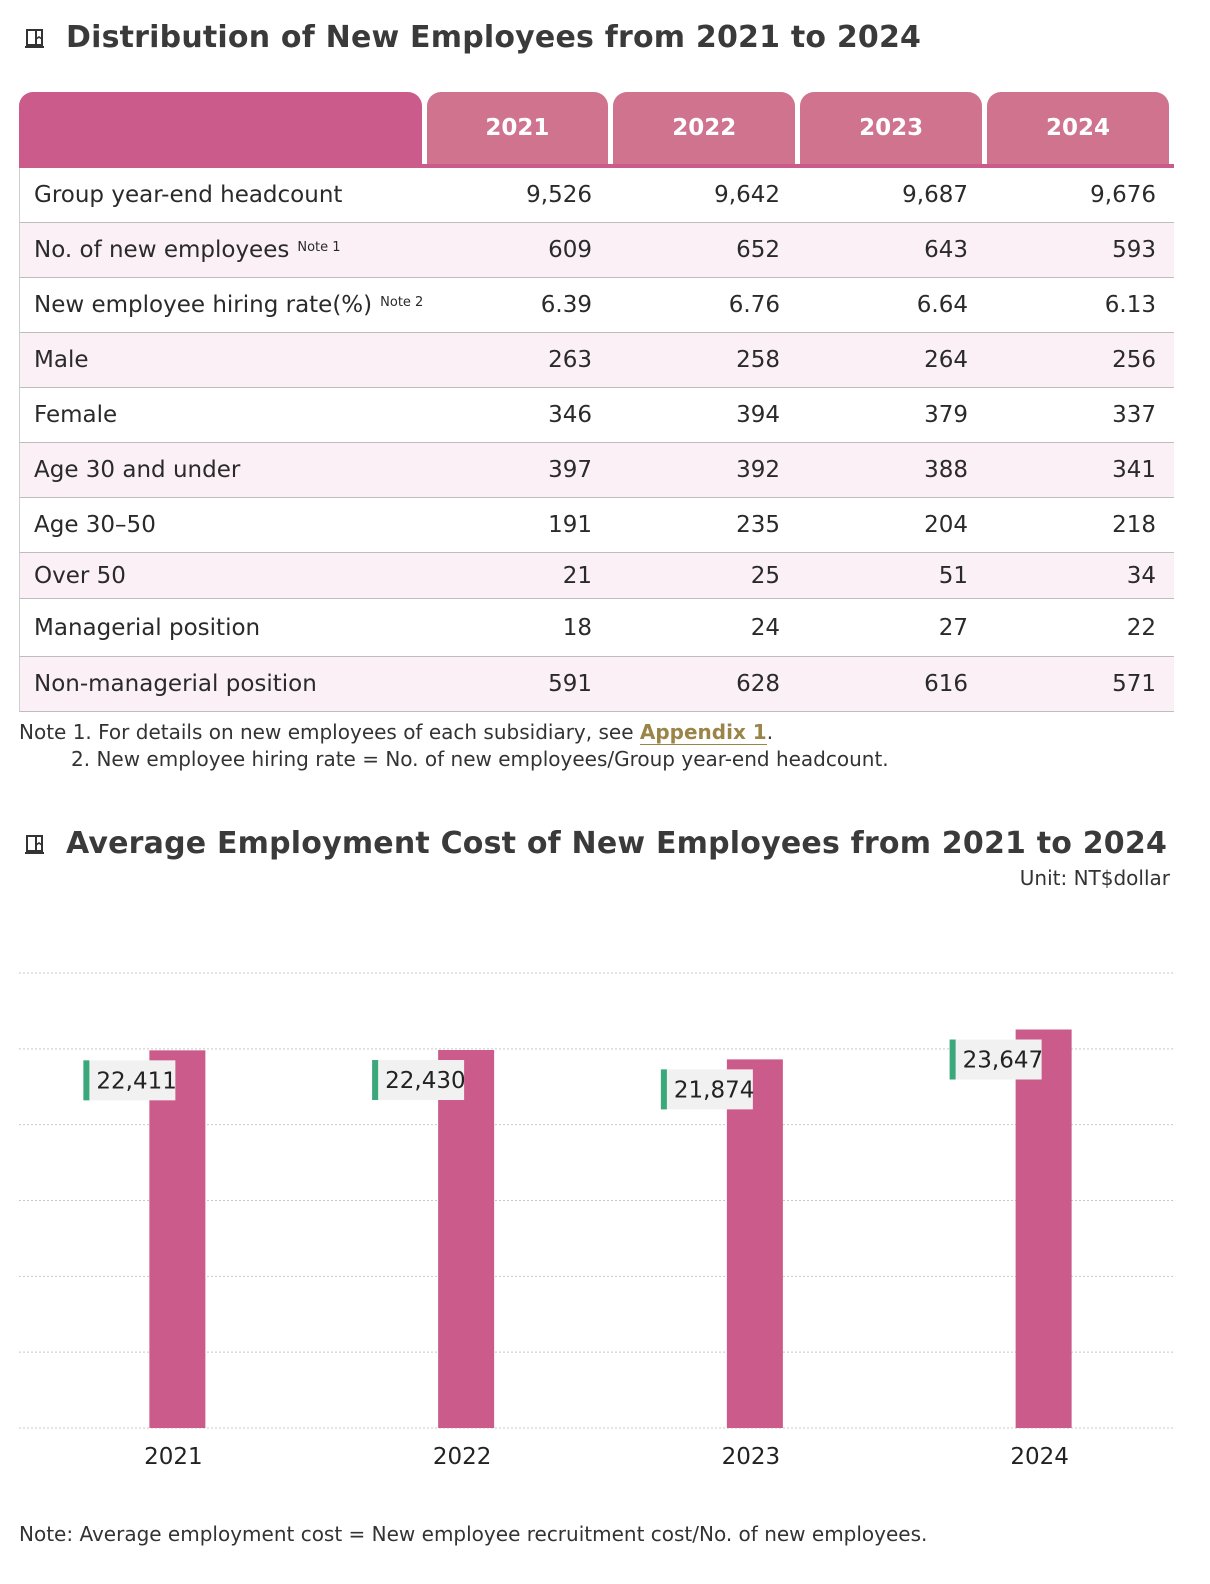  Describe the element at coordinates (76, 415) in the screenshot. I see `row-label-text: Female` at that location.